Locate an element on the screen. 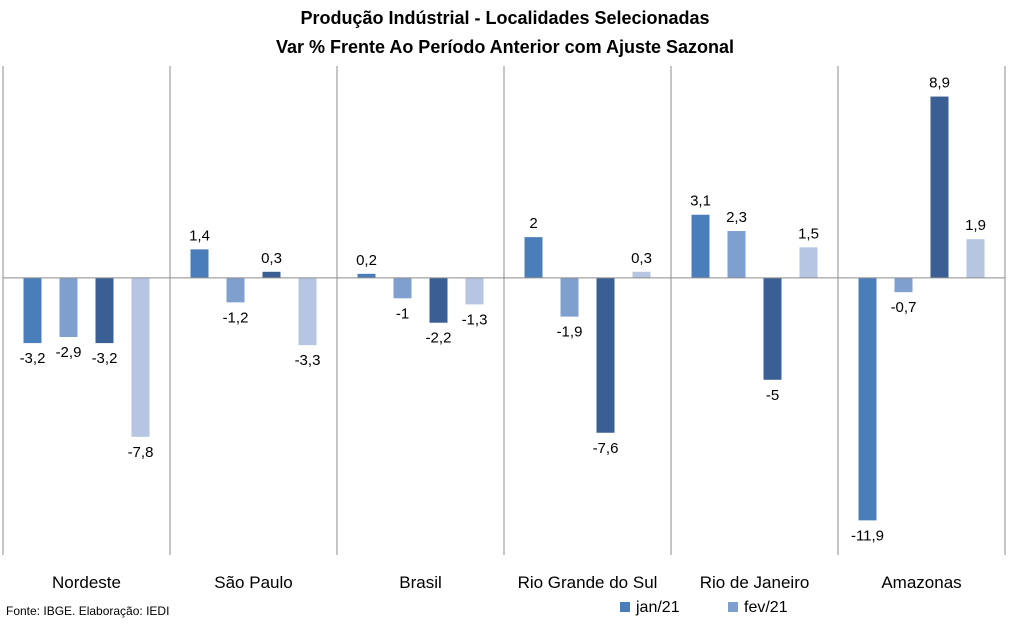 Image resolution: width=1011 pixels, height=630 pixels. category-label: Brasil is located at coordinates (420, 582).